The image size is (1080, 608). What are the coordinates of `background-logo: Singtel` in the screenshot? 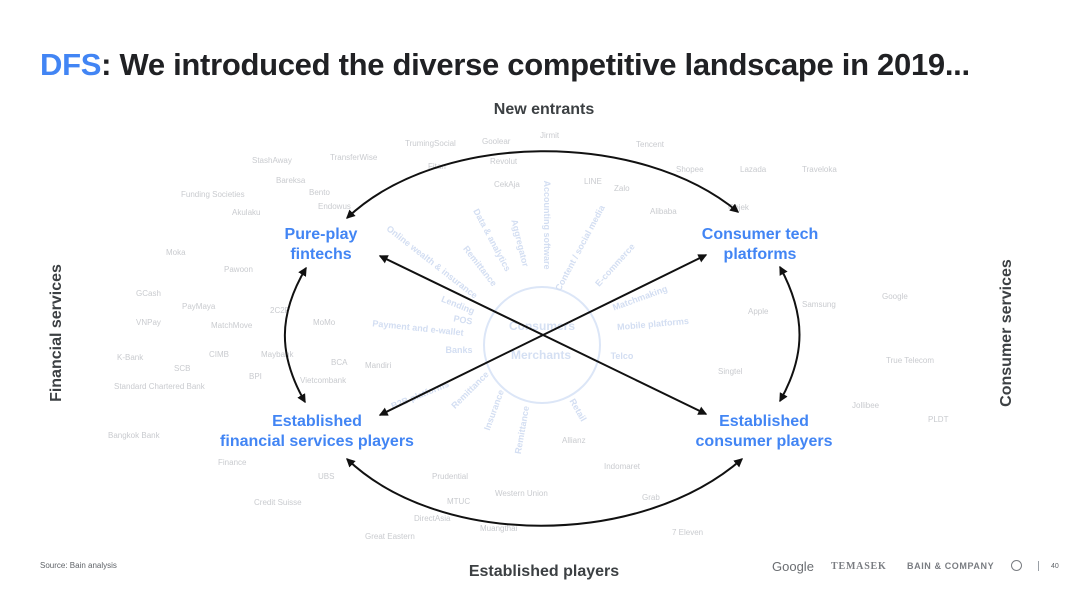 It's located at (730, 371).